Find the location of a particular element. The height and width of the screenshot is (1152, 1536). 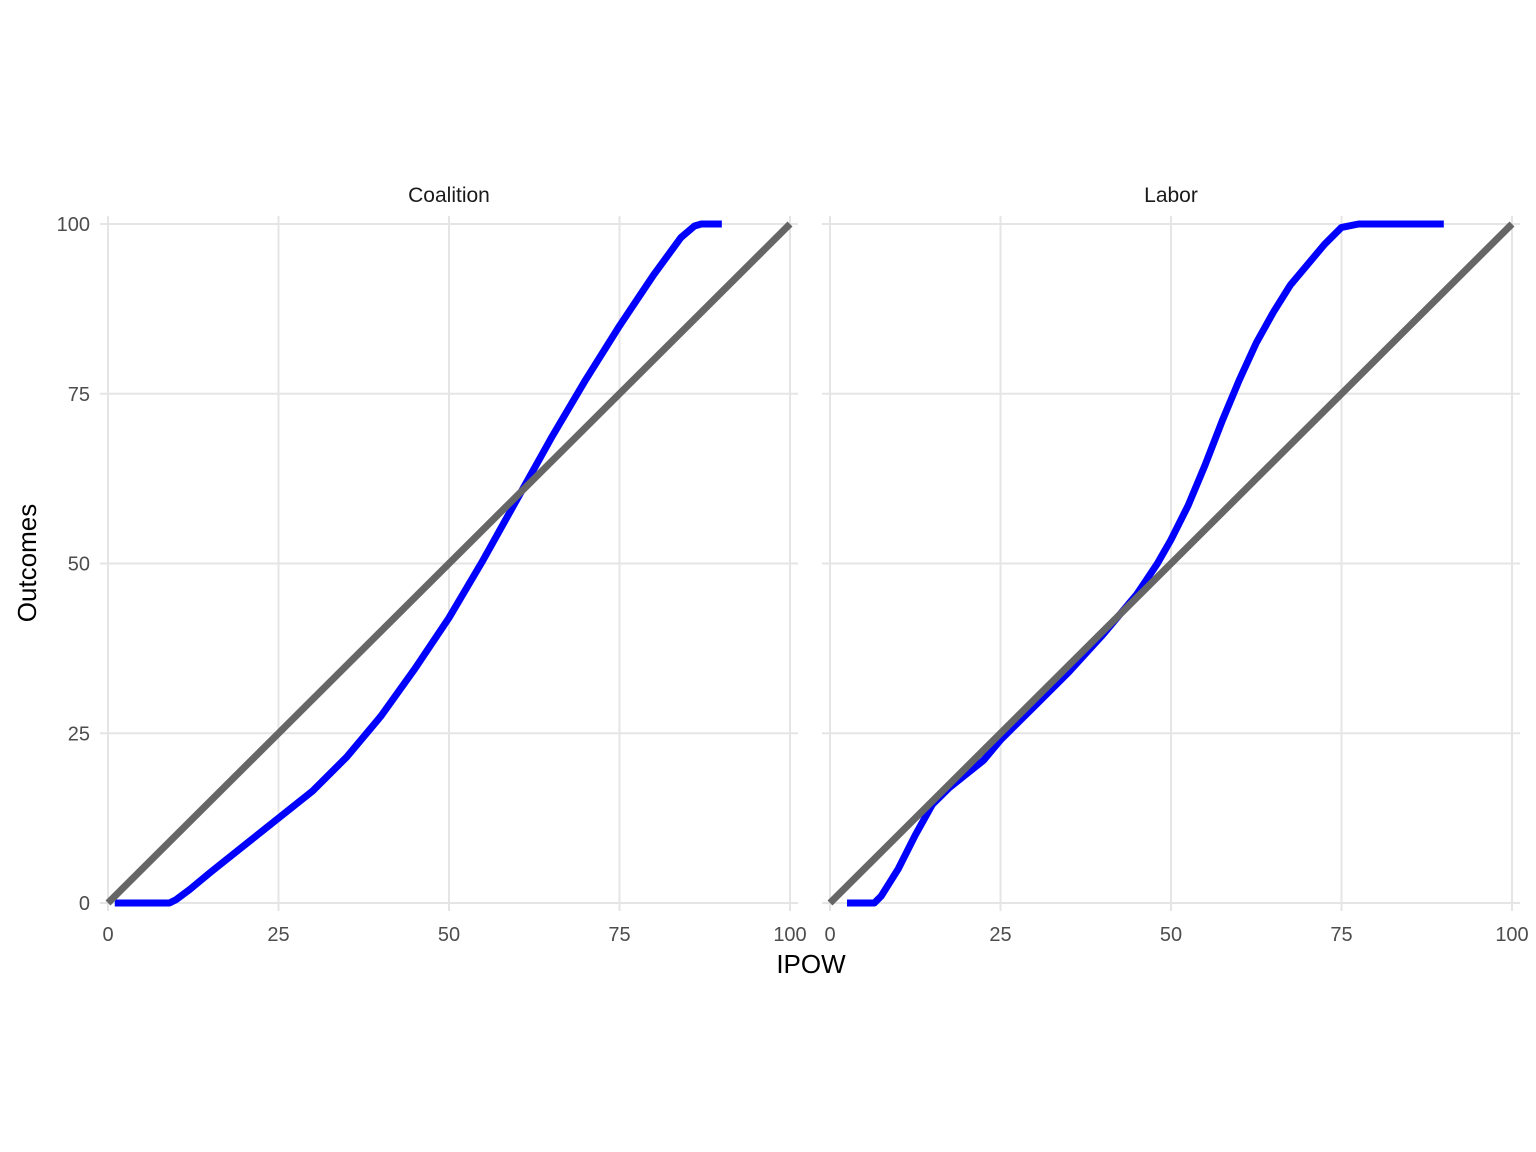

facet-label: Labor is located at coordinates (1171, 195).